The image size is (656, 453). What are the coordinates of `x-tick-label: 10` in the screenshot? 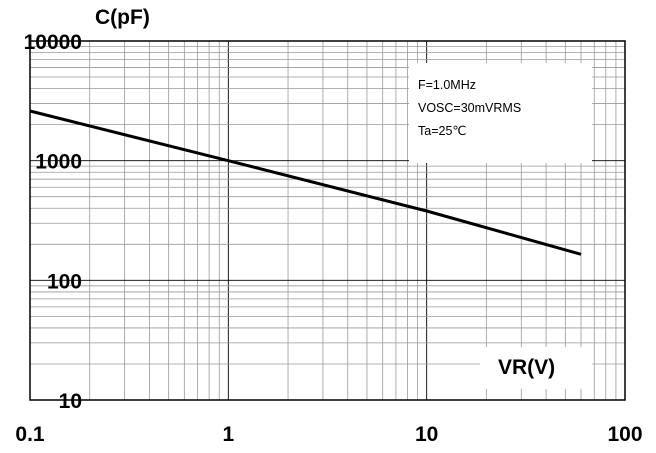 It's located at (426, 434).